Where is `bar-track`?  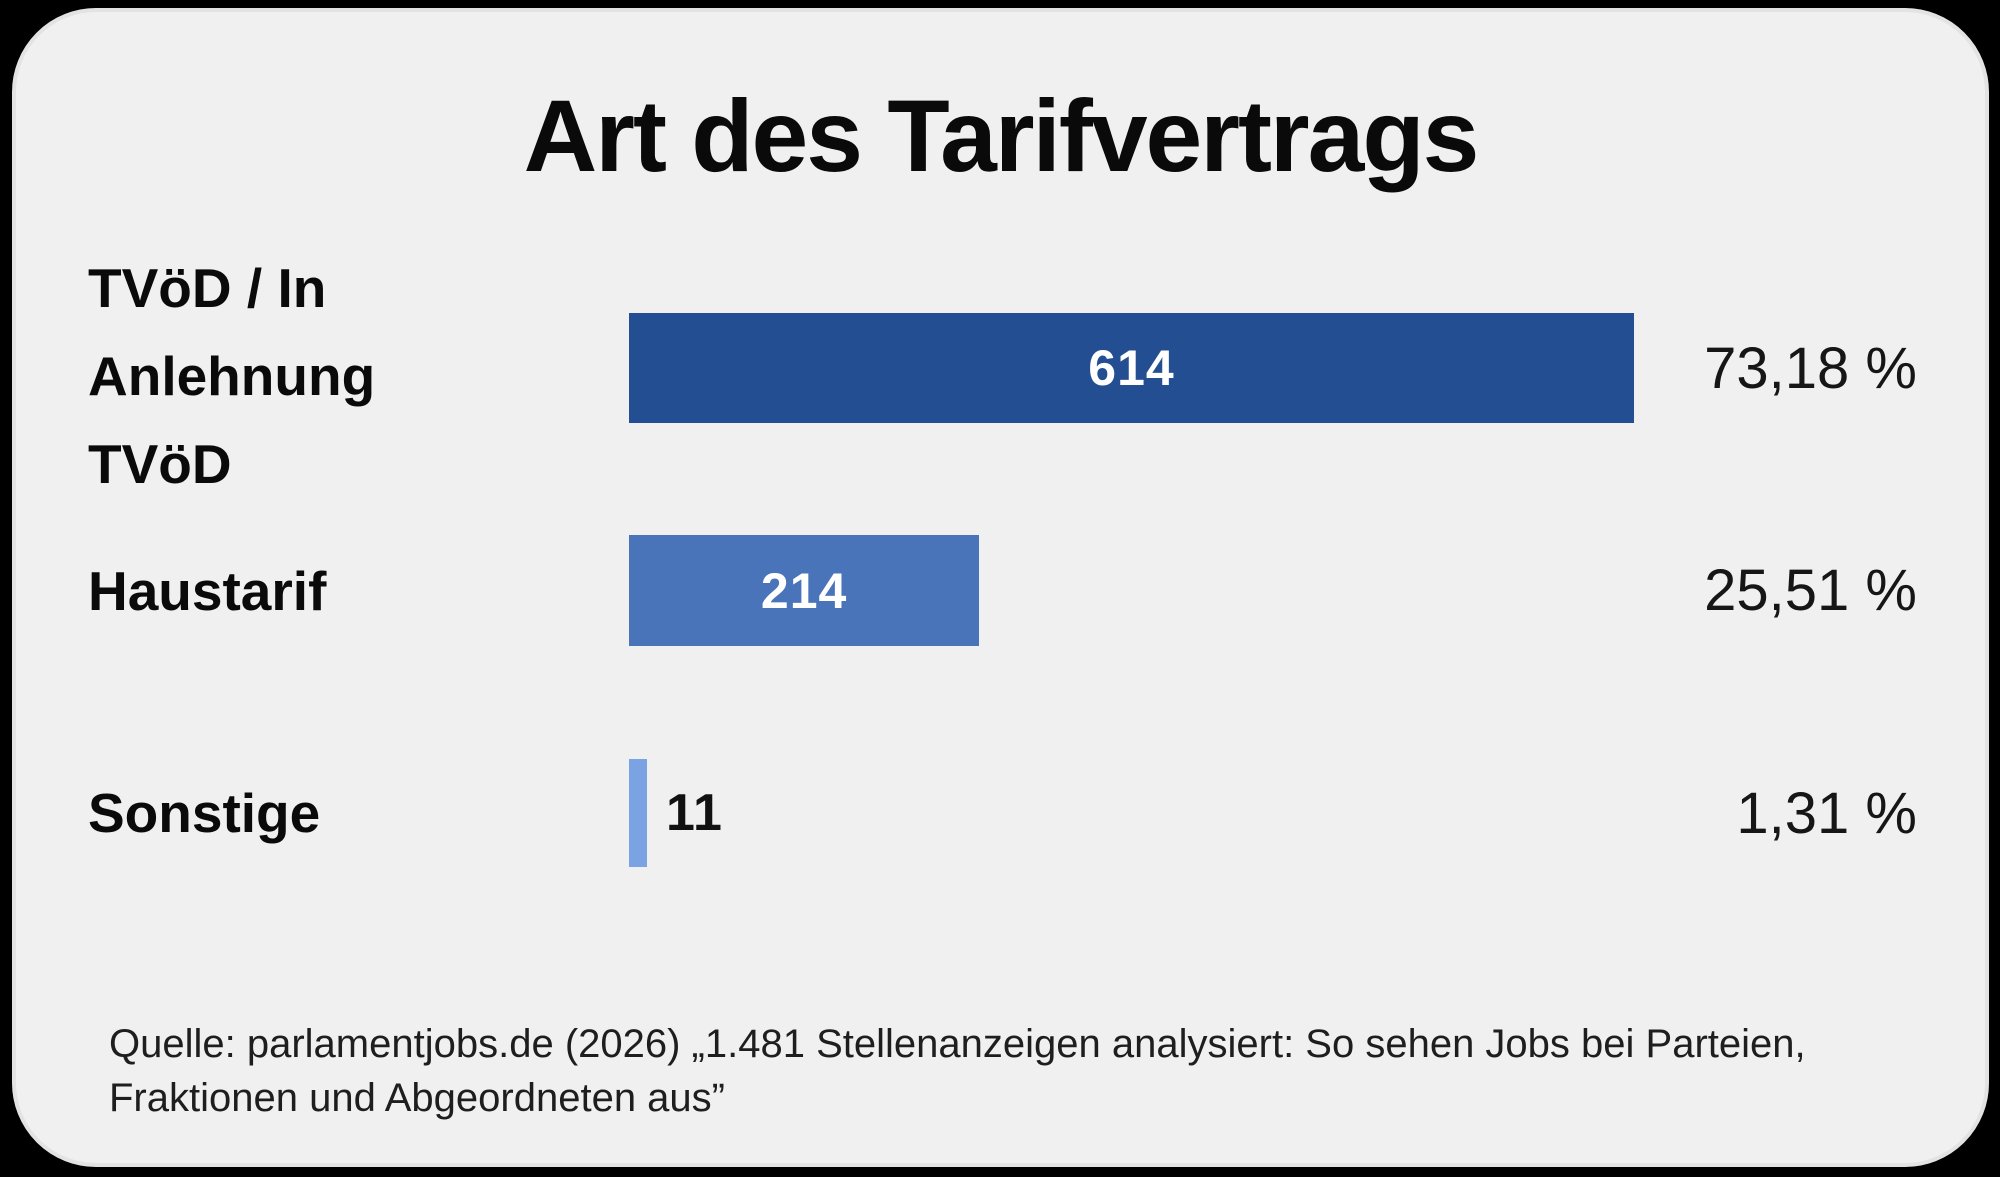 bar-track is located at coordinates (1131, 813).